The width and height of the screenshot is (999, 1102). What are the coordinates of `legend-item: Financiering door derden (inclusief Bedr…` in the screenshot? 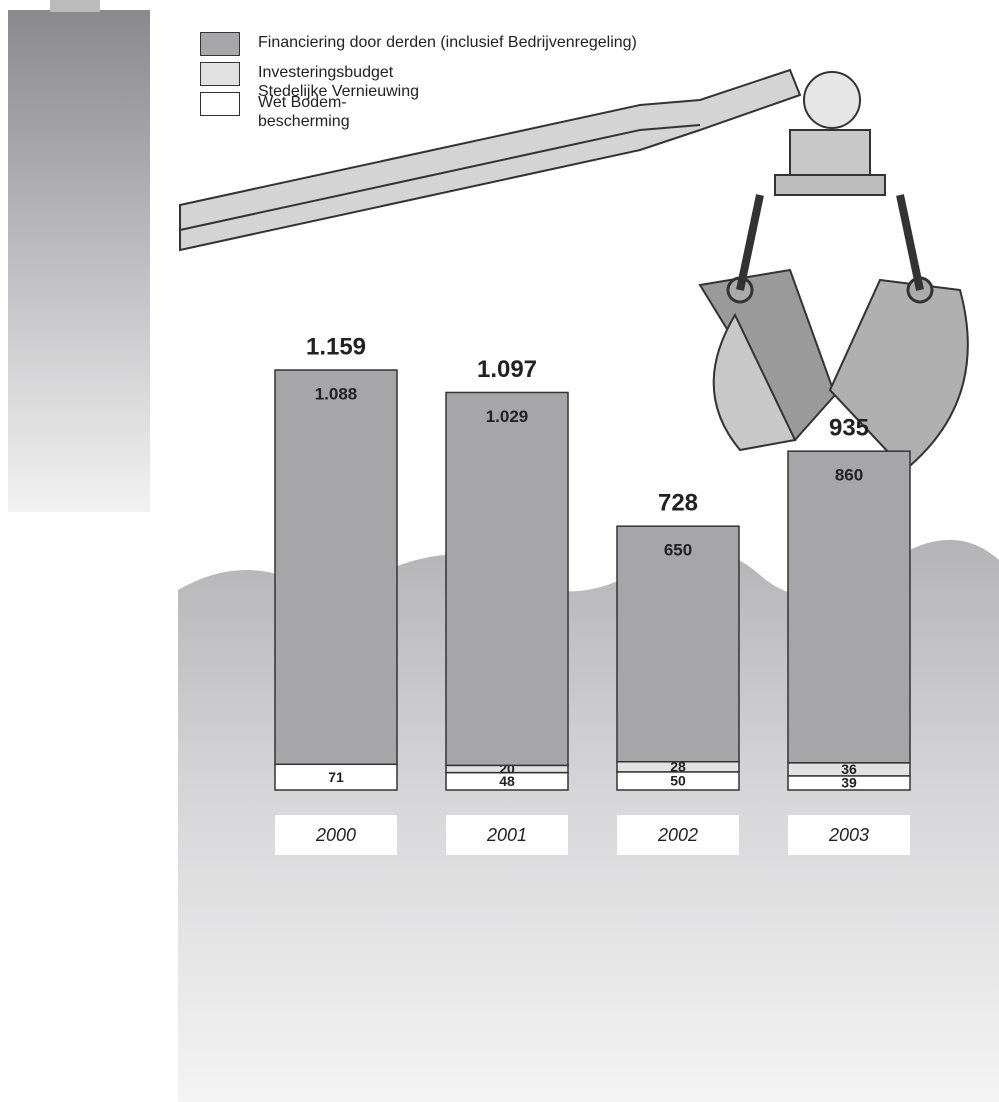 It's located at (418, 44).